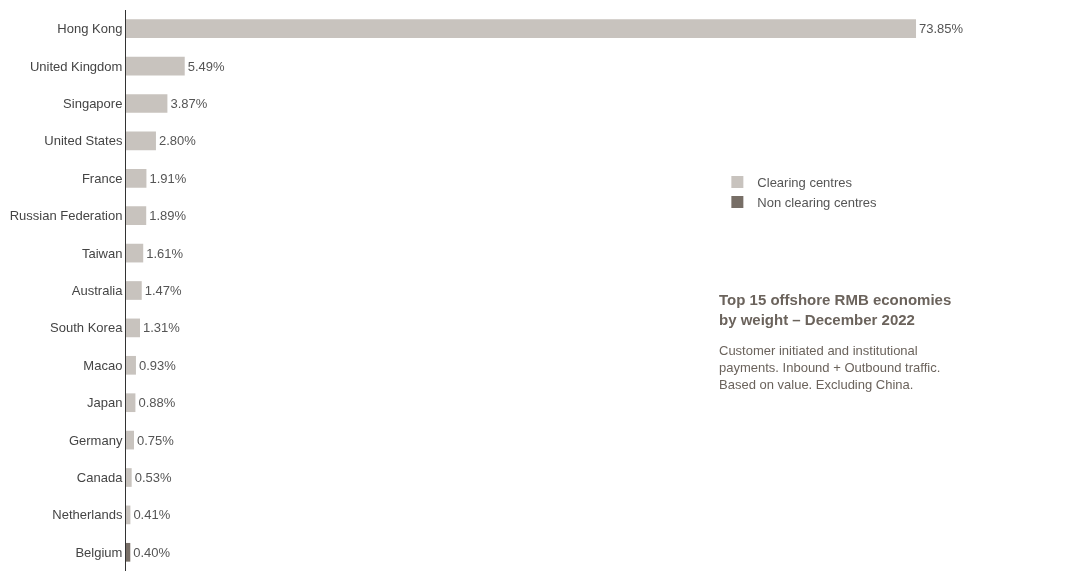 This screenshot has width=1080, height=581. What do you see at coordinates (66, 216) in the screenshot?
I see `y-tick-label: Russian Federation` at bounding box center [66, 216].